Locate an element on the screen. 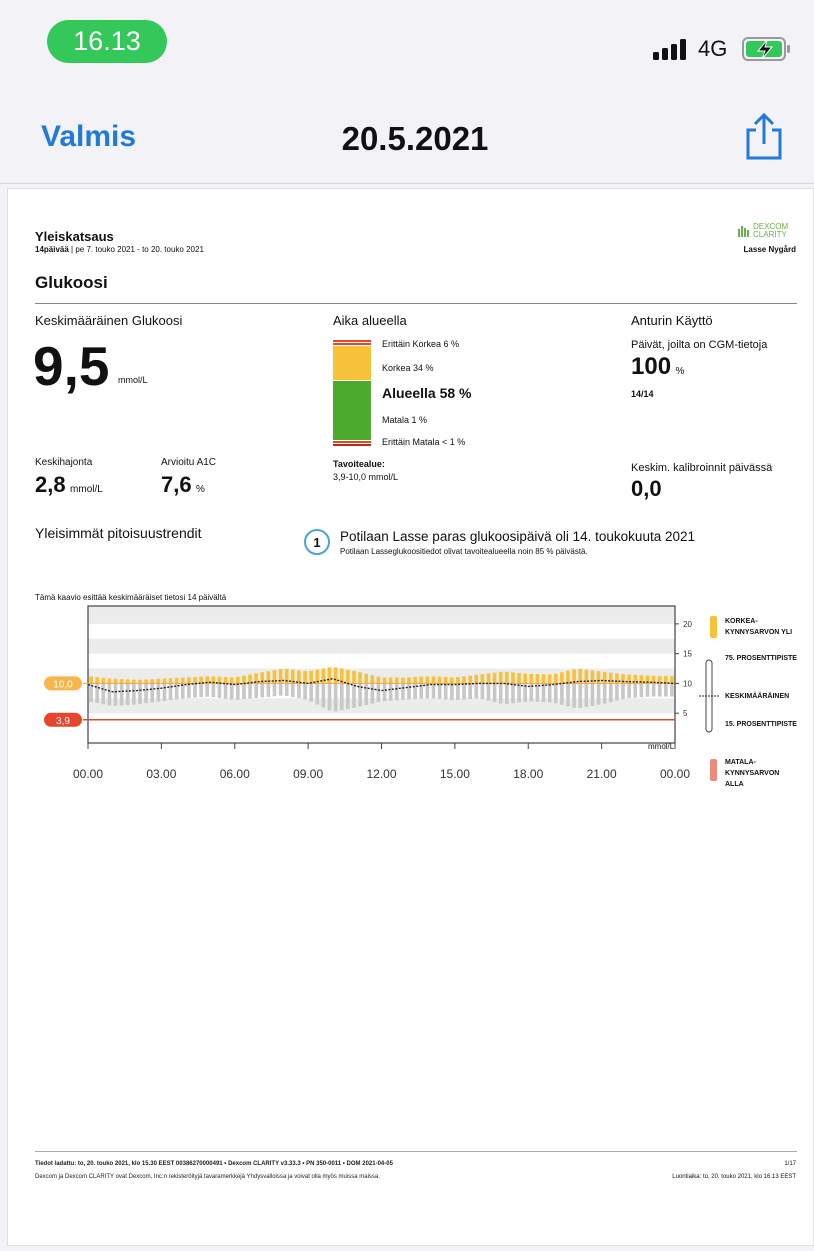 The width and height of the screenshot is (814, 1251). very-low-segment is located at coordinates (352, 445).